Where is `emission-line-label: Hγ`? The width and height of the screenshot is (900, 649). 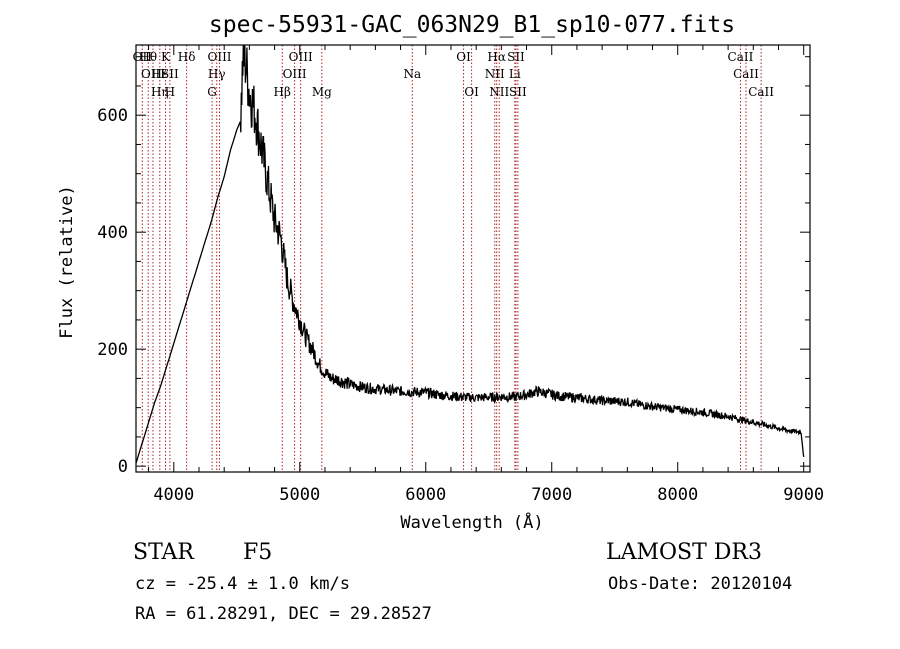
emission-line-label: Hγ is located at coordinates (217, 74).